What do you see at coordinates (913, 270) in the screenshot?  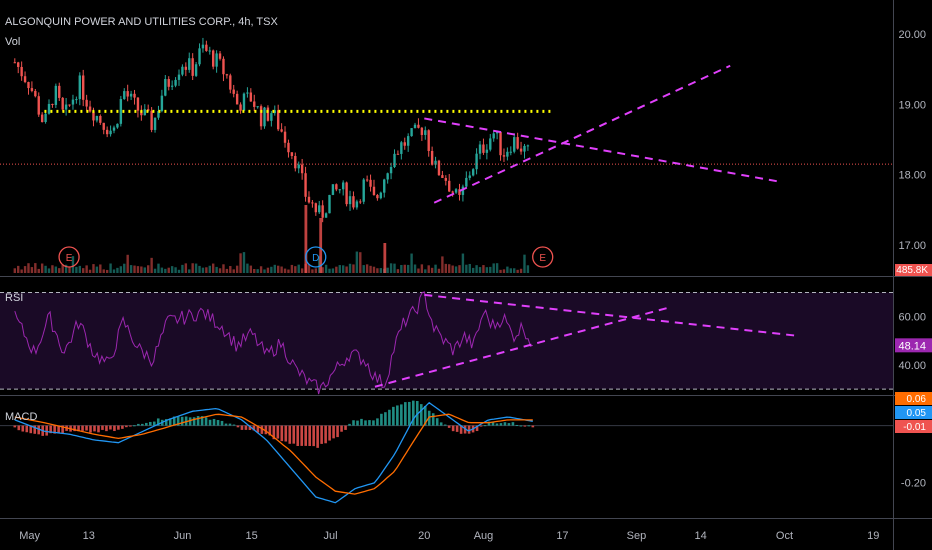 I see `volume-value-badge` at bounding box center [913, 270].